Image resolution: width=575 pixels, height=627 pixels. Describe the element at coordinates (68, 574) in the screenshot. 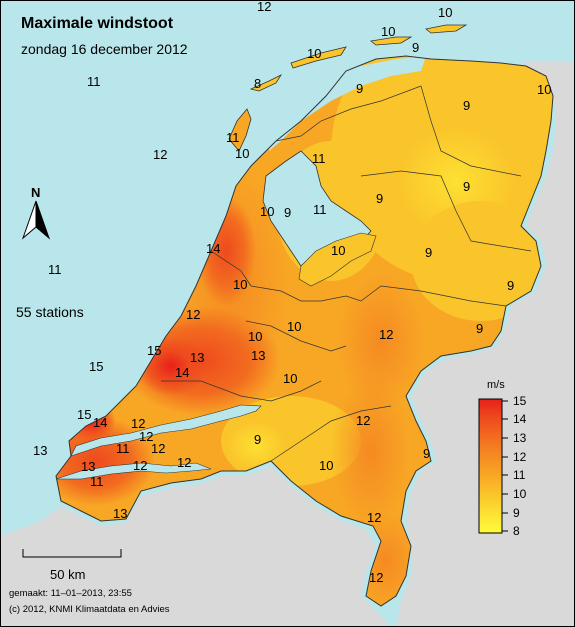

I see `scale-label: 50 km` at that location.